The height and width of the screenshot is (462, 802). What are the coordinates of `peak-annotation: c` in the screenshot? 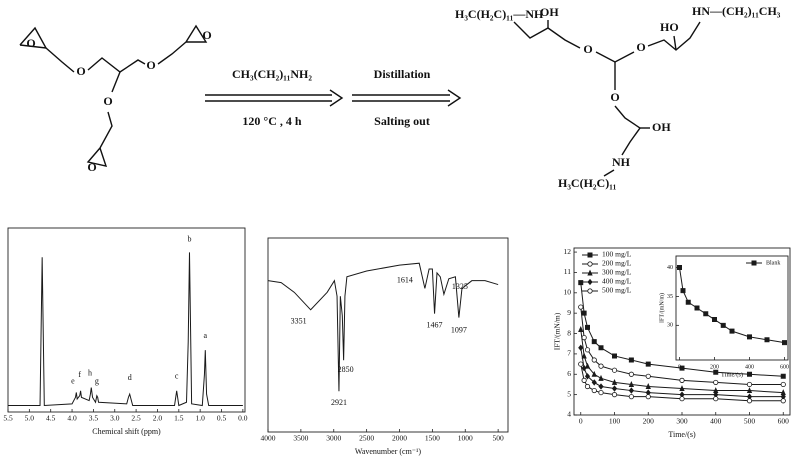 It's located at (177, 376).